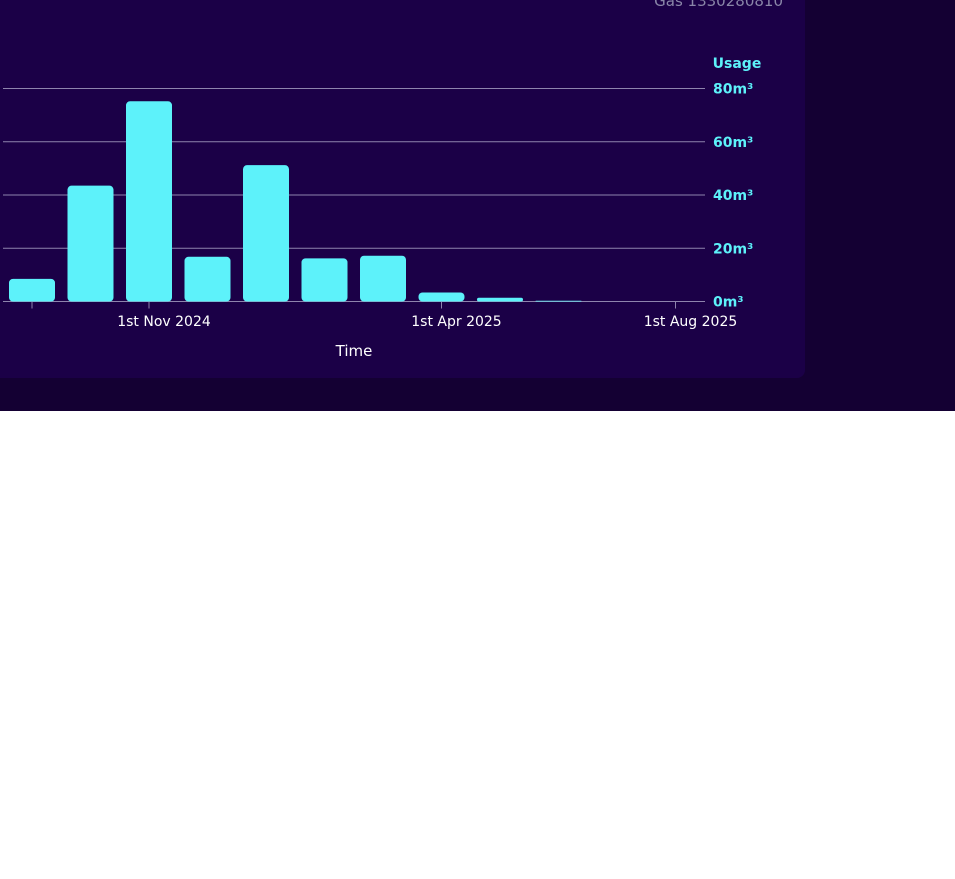  I want to click on x-tick-label: 1st Apr 2025, so click(456, 322).